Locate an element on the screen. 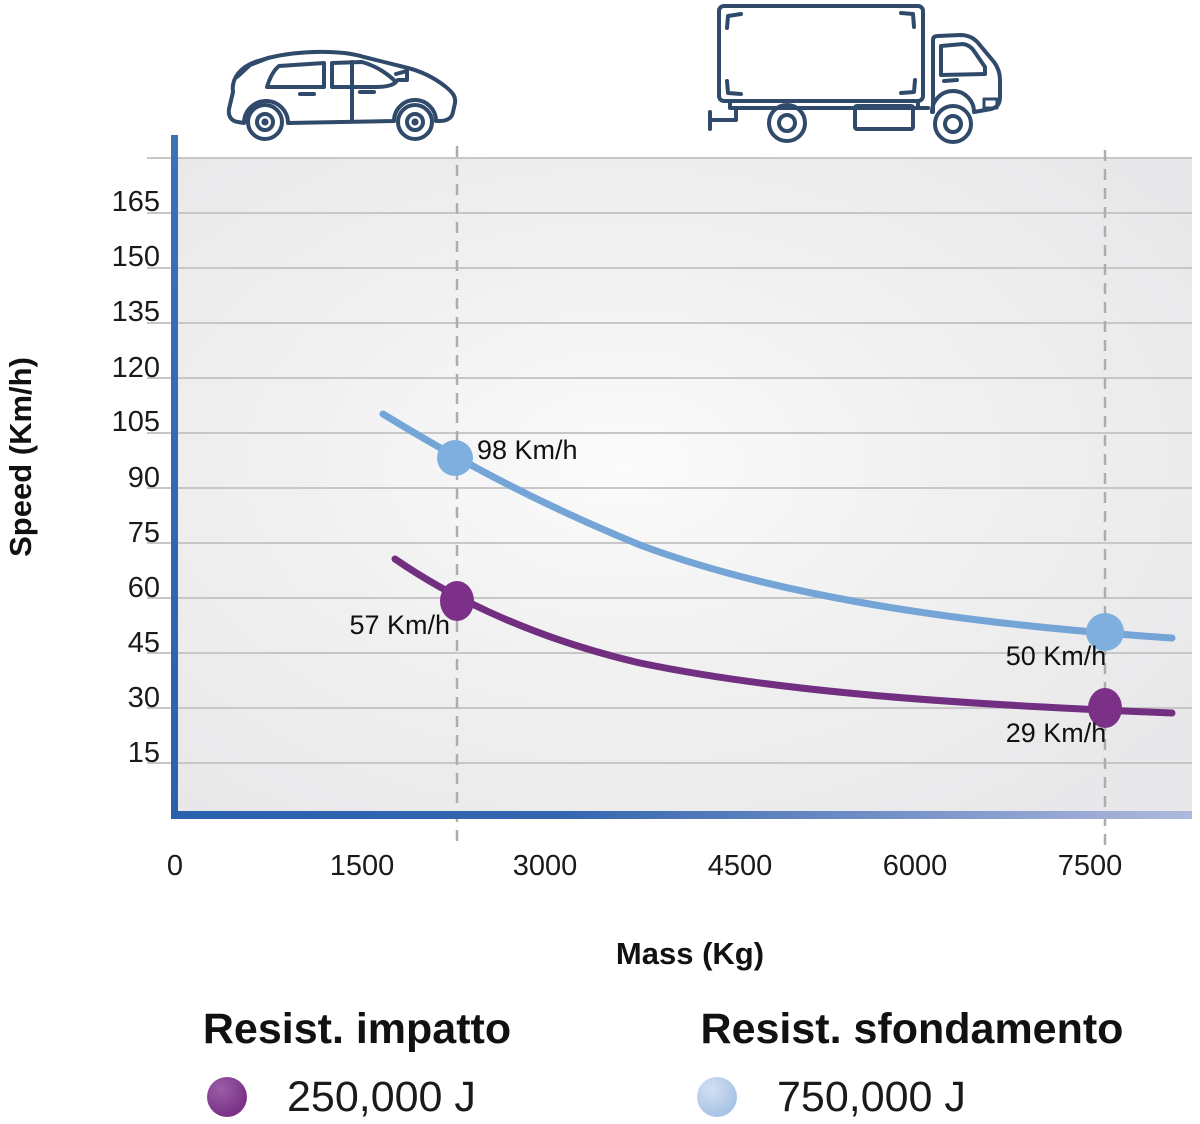  y-tick-90: 90 is located at coordinates (143, 478).